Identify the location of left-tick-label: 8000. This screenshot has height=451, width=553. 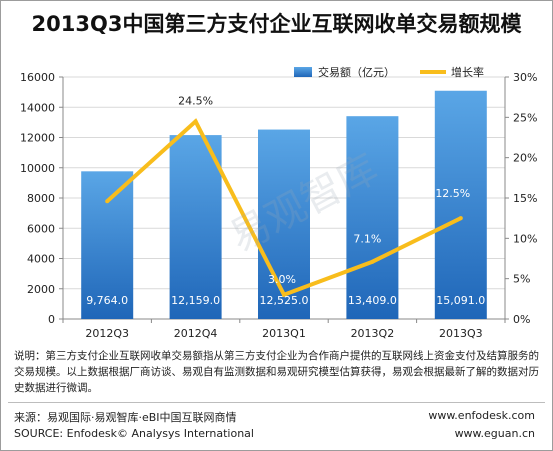
(41, 198).